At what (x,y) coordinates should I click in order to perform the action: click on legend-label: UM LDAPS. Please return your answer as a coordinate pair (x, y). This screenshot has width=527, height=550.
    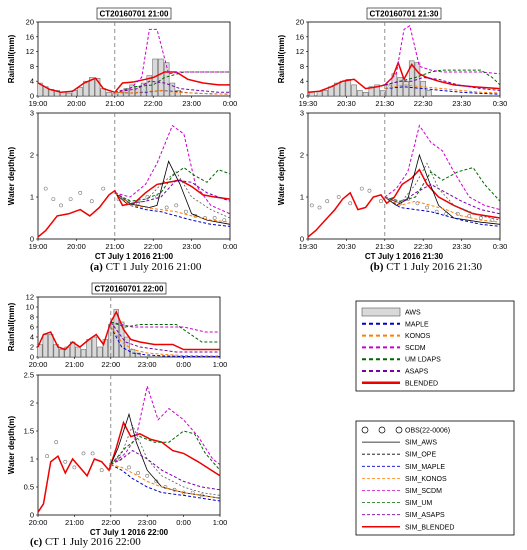
    Looking at the image, I should click on (423, 360).